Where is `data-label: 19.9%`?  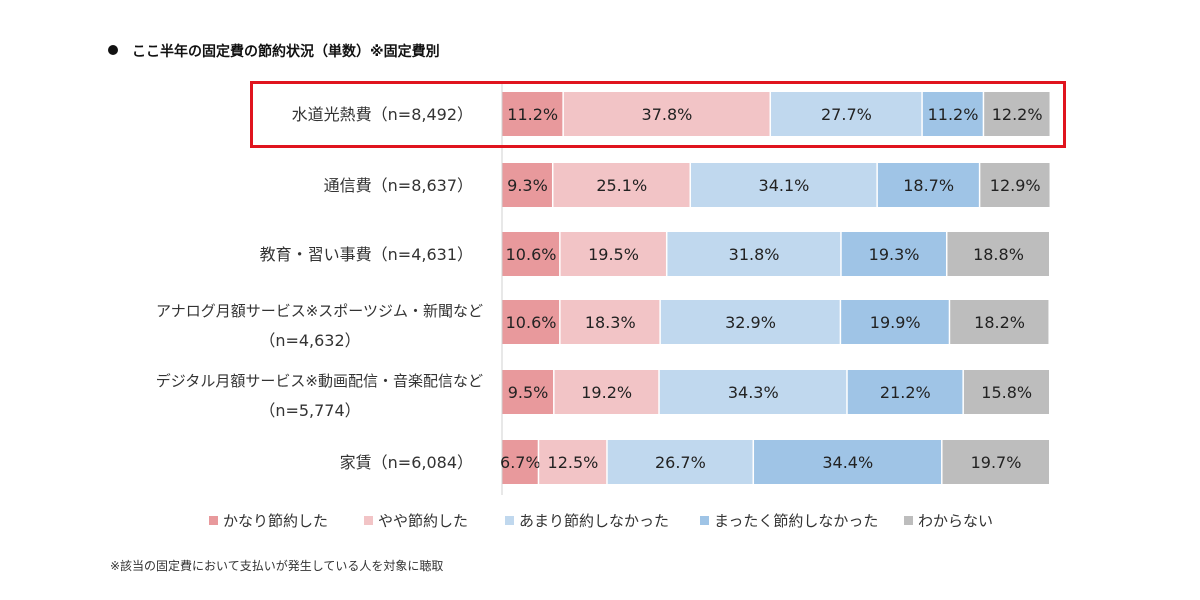
data-label: 19.9% is located at coordinates (895, 322).